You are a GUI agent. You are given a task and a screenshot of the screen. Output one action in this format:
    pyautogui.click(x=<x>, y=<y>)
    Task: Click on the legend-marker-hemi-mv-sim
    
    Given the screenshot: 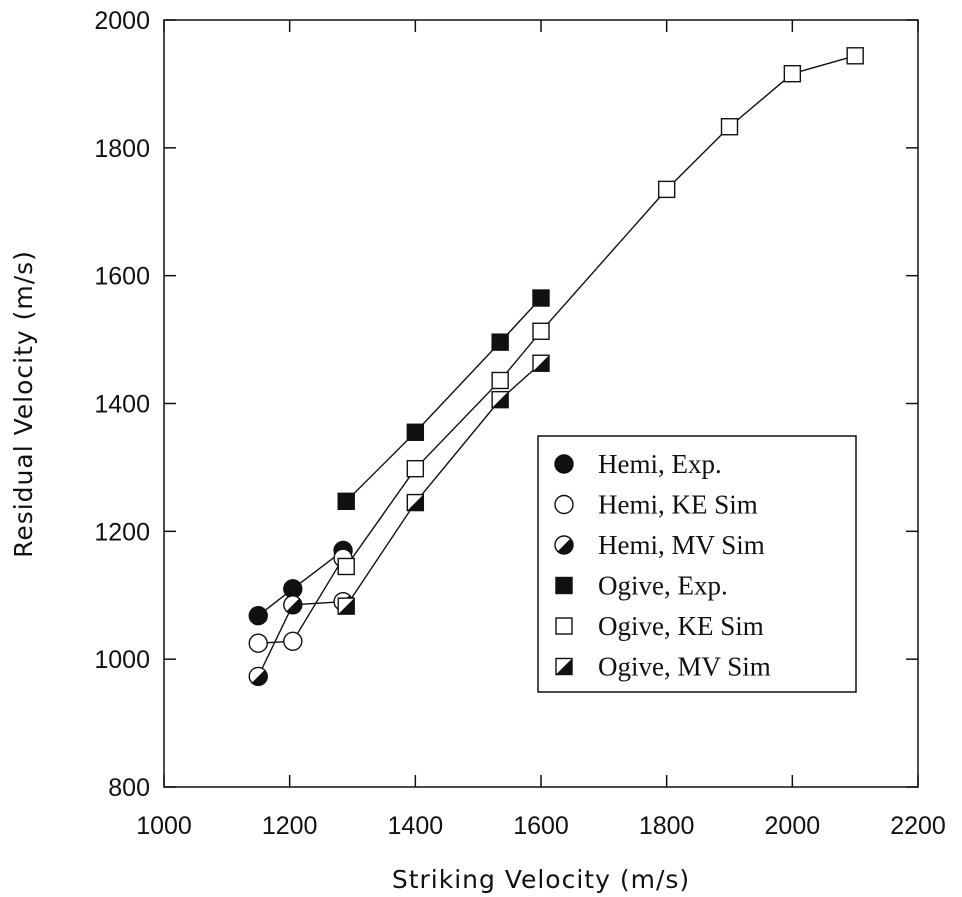 What is the action you would take?
    pyautogui.click(x=564, y=545)
    